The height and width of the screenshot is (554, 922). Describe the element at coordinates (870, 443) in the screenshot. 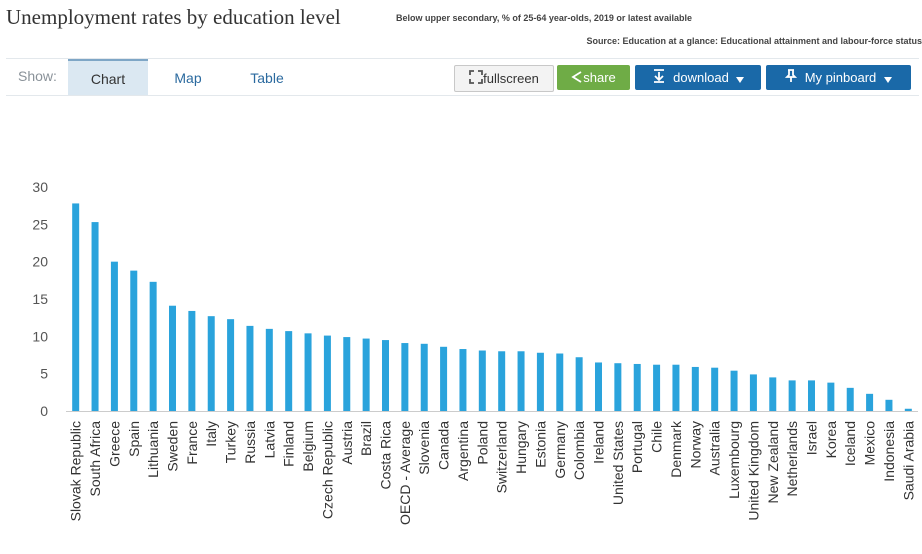

I see `x-tick-label: Mexico` at that location.